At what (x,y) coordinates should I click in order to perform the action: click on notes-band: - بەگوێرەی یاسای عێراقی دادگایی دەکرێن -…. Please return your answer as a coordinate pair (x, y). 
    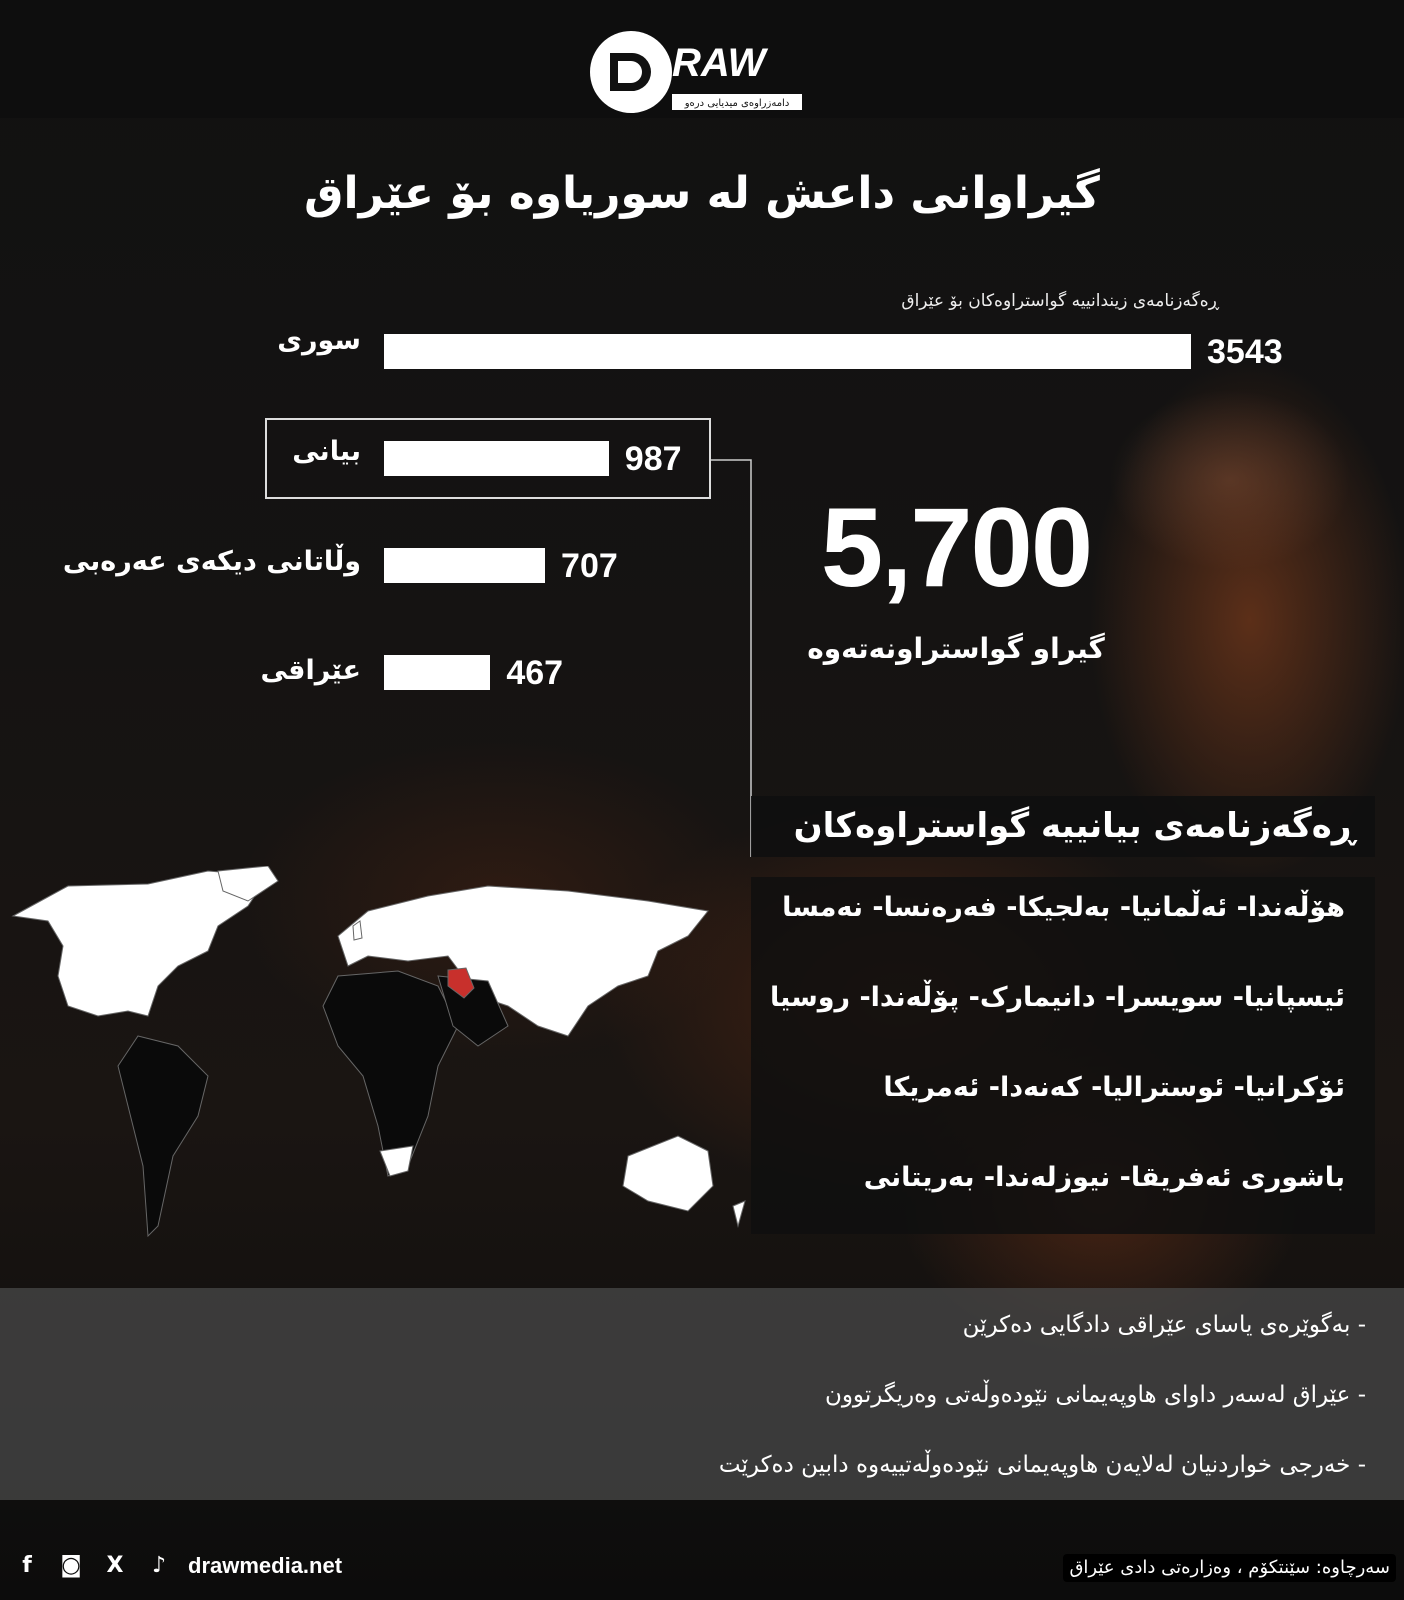
    Looking at the image, I should click on (702, 1394).